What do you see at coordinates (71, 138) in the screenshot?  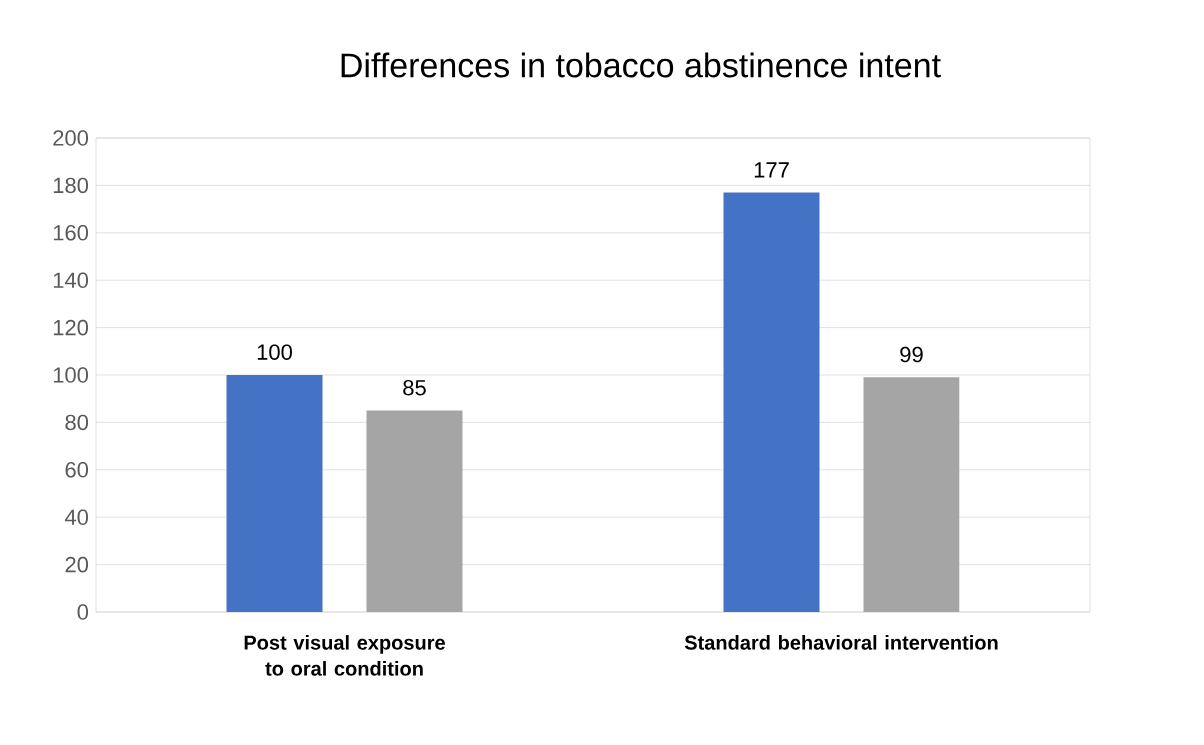 I see `y-tick-label: 200` at bounding box center [71, 138].